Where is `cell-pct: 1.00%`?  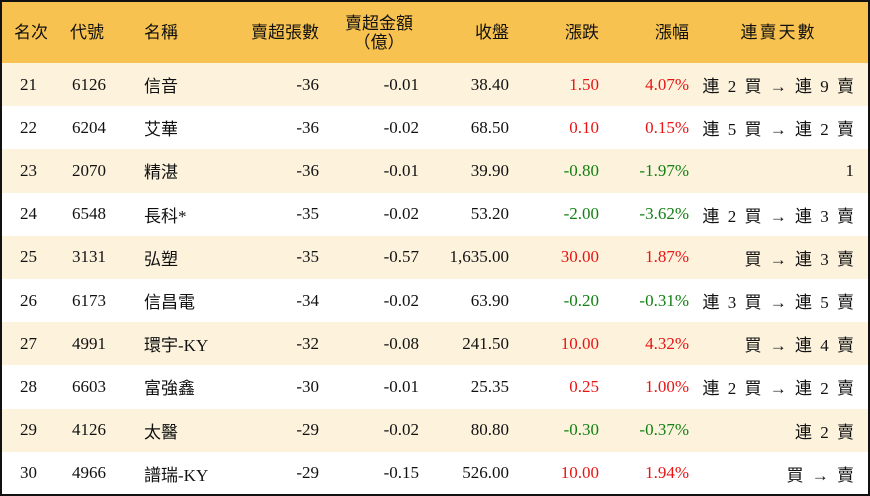 cell-pct: 1.00% is located at coordinates (667, 386).